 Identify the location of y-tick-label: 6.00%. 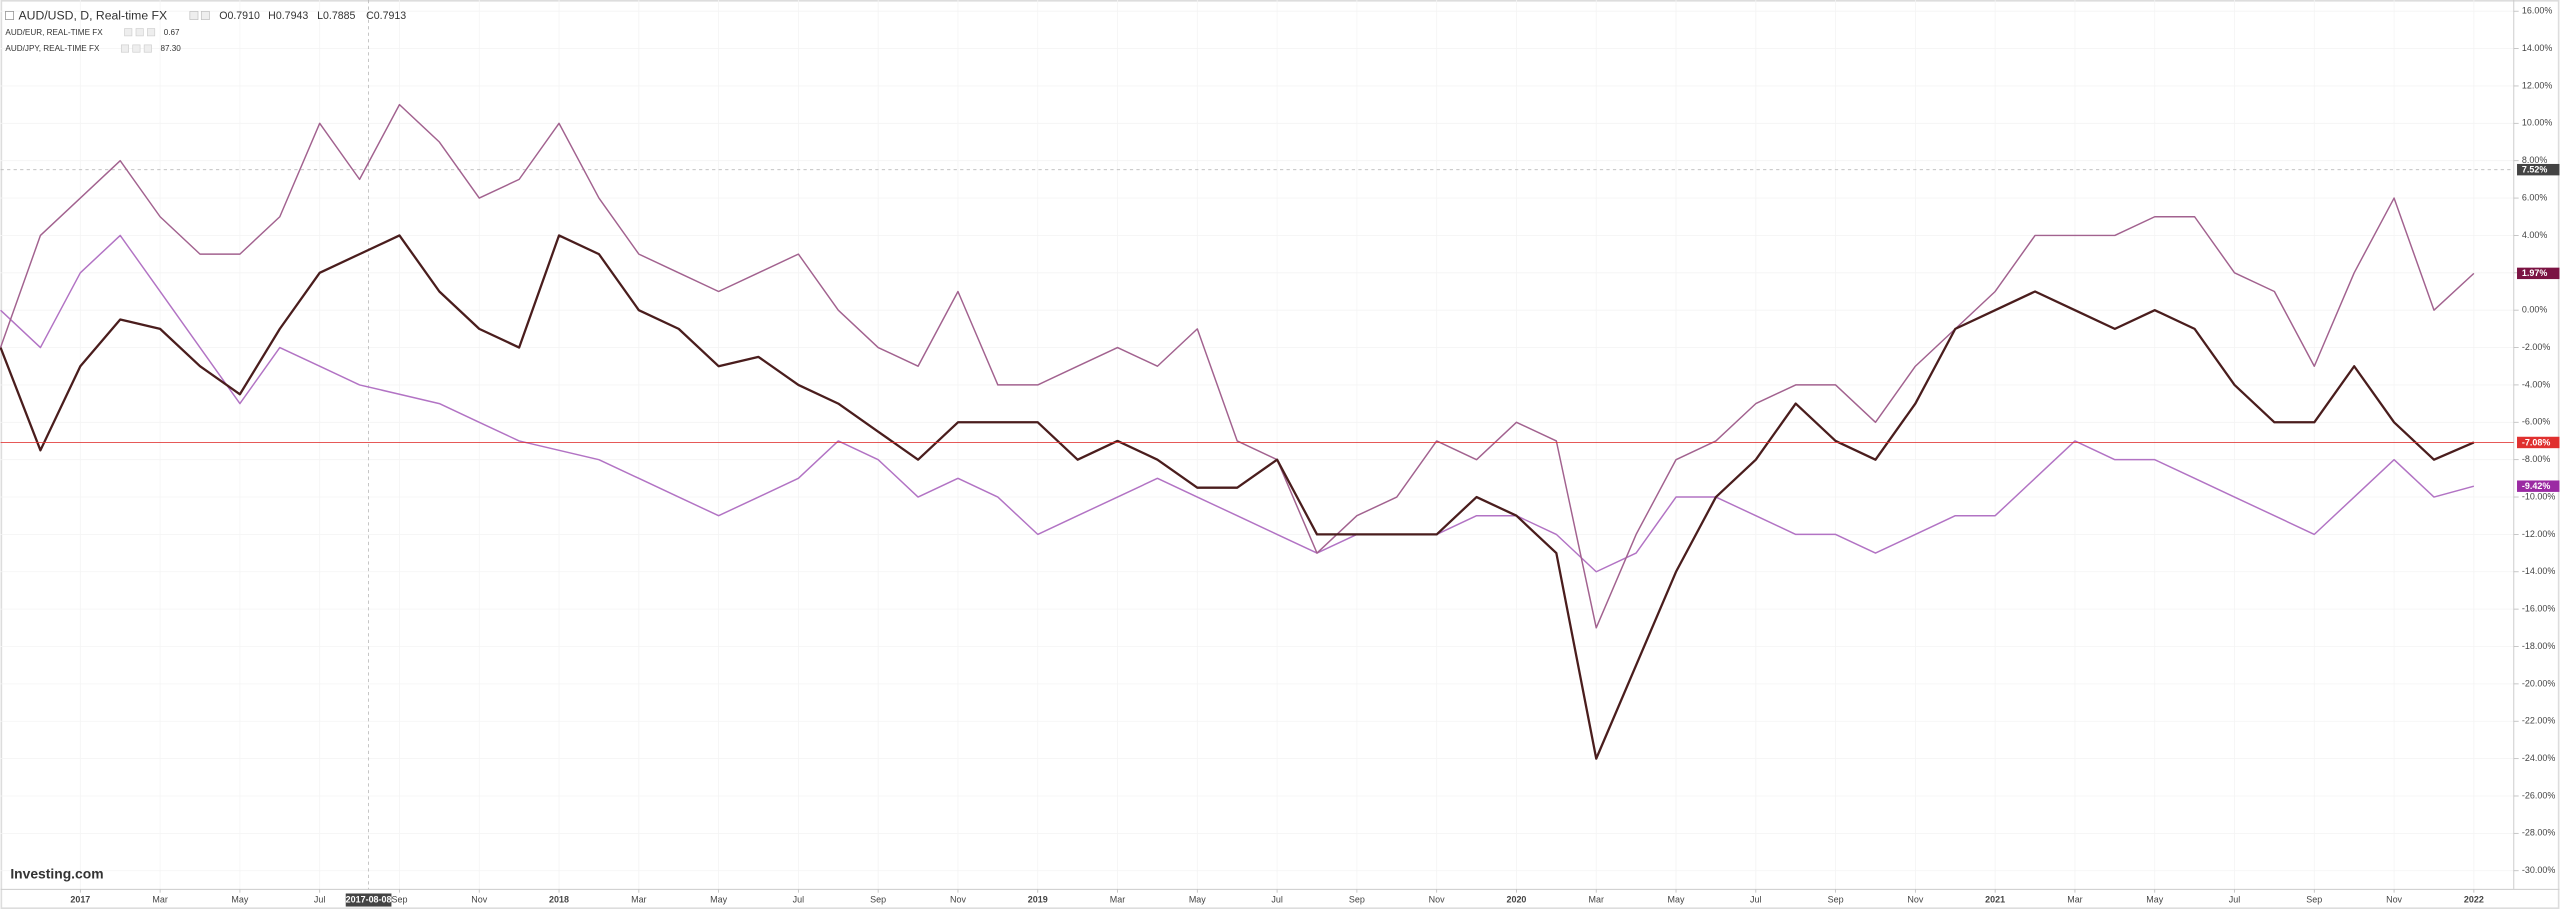
(2534, 197).